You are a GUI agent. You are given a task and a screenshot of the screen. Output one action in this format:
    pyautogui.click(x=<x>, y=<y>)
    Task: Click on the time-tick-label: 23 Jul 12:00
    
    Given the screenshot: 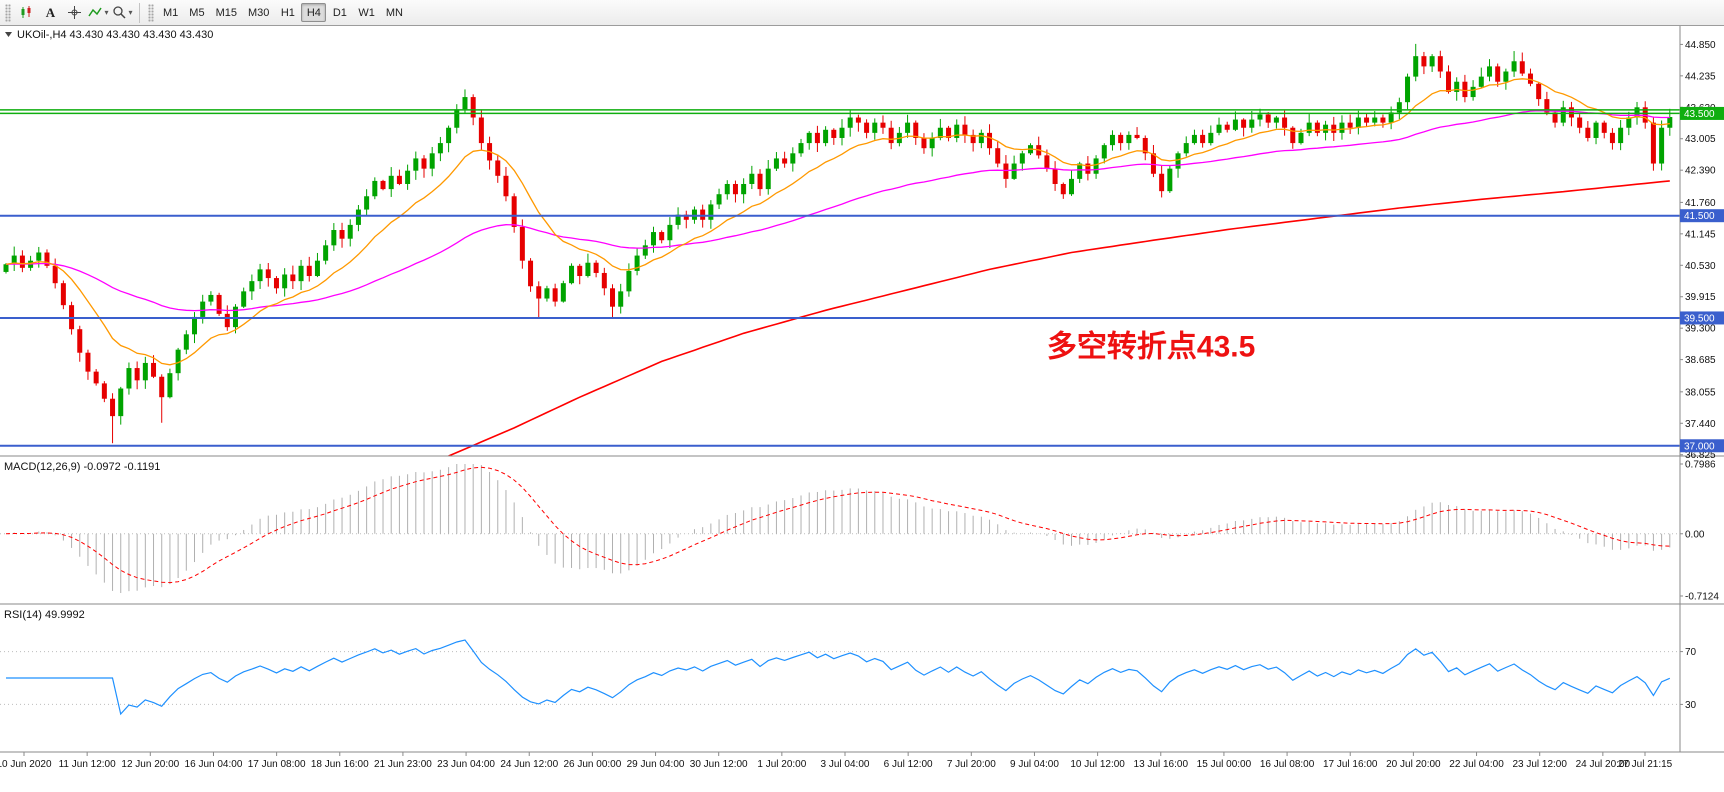 What is the action you would take?
    pyautogui.click(x=1539, y=764)
    